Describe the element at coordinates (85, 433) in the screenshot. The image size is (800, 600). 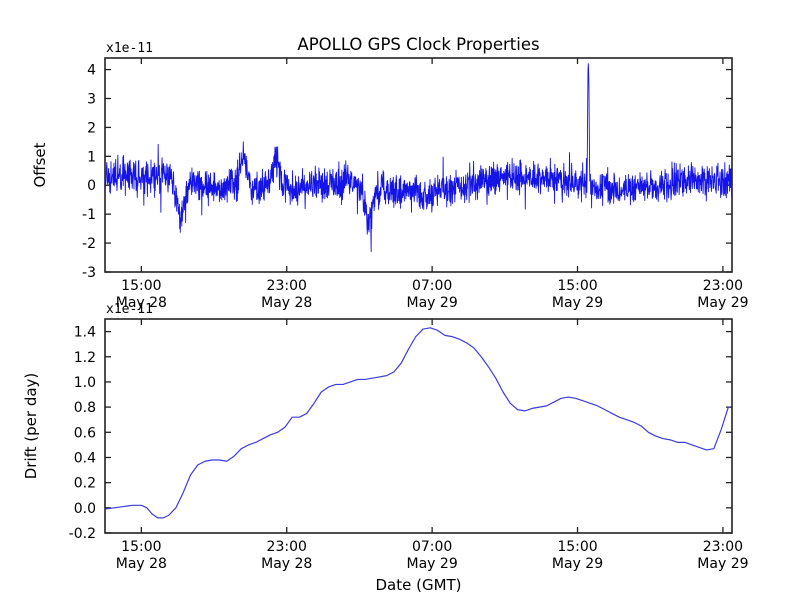
I see `y-tick-label: 0.6` at that location.